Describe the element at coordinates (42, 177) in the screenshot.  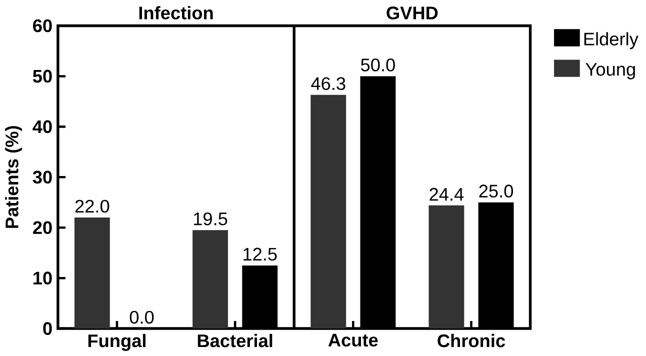
I see `y-tick-label: 30` at that location.